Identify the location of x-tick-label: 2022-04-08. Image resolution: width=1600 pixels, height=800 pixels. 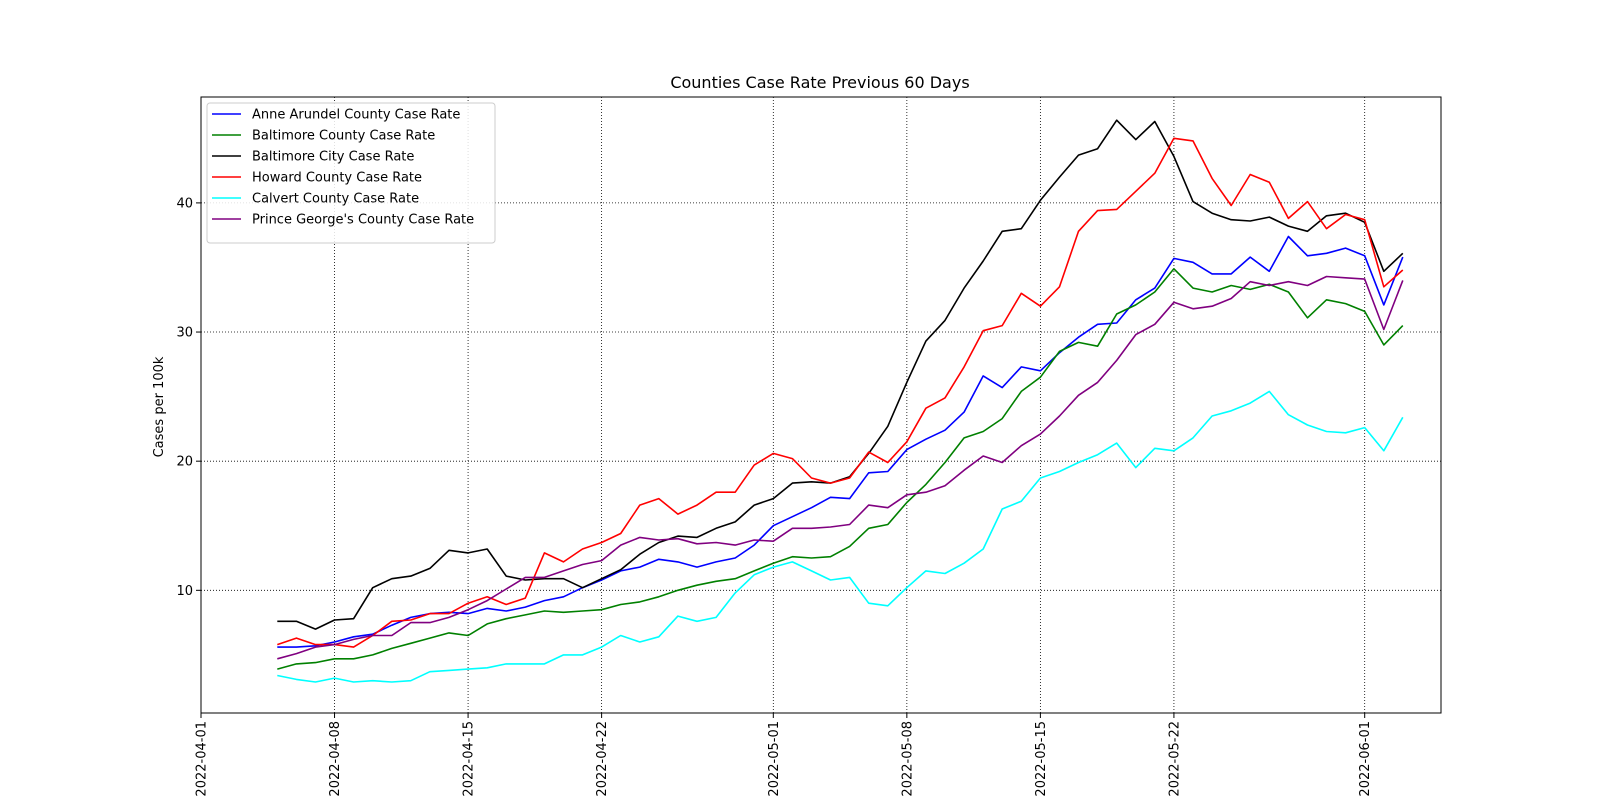
(335, 759).